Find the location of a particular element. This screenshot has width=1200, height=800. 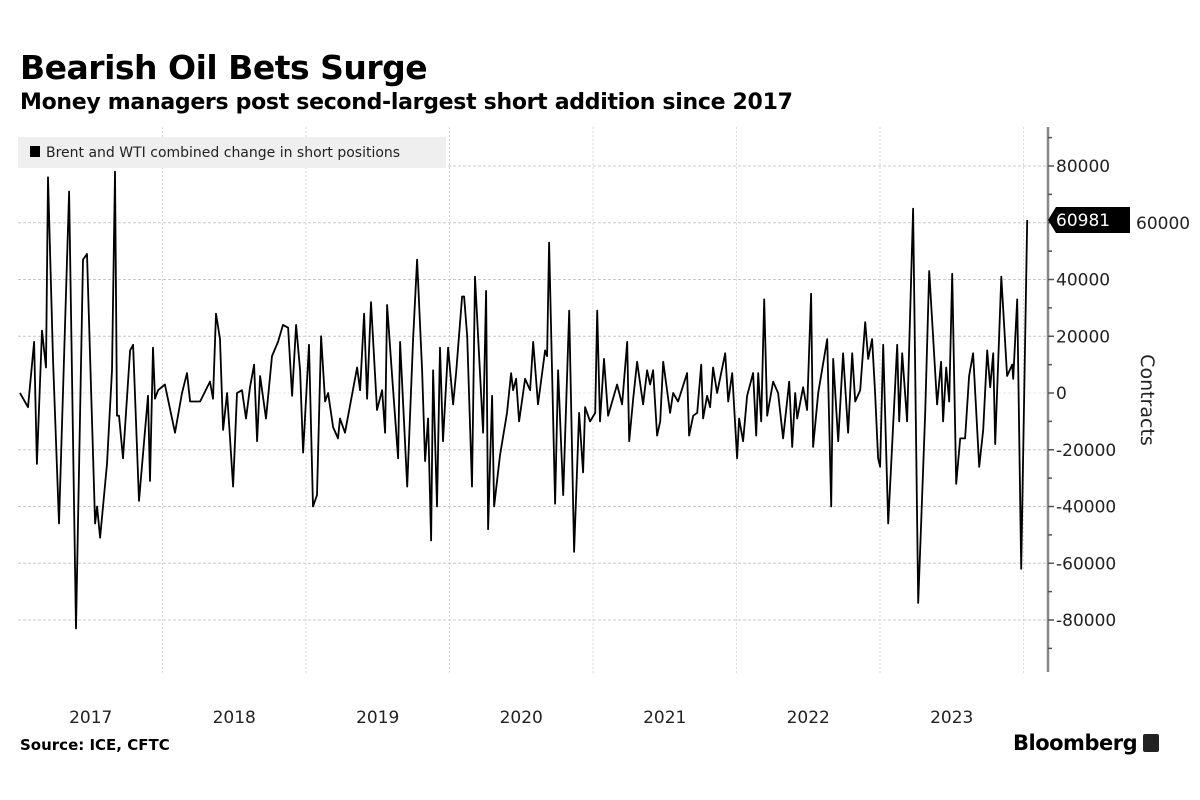

source-note: Source: ICE, CFTC is located at coordinates (95, 745).